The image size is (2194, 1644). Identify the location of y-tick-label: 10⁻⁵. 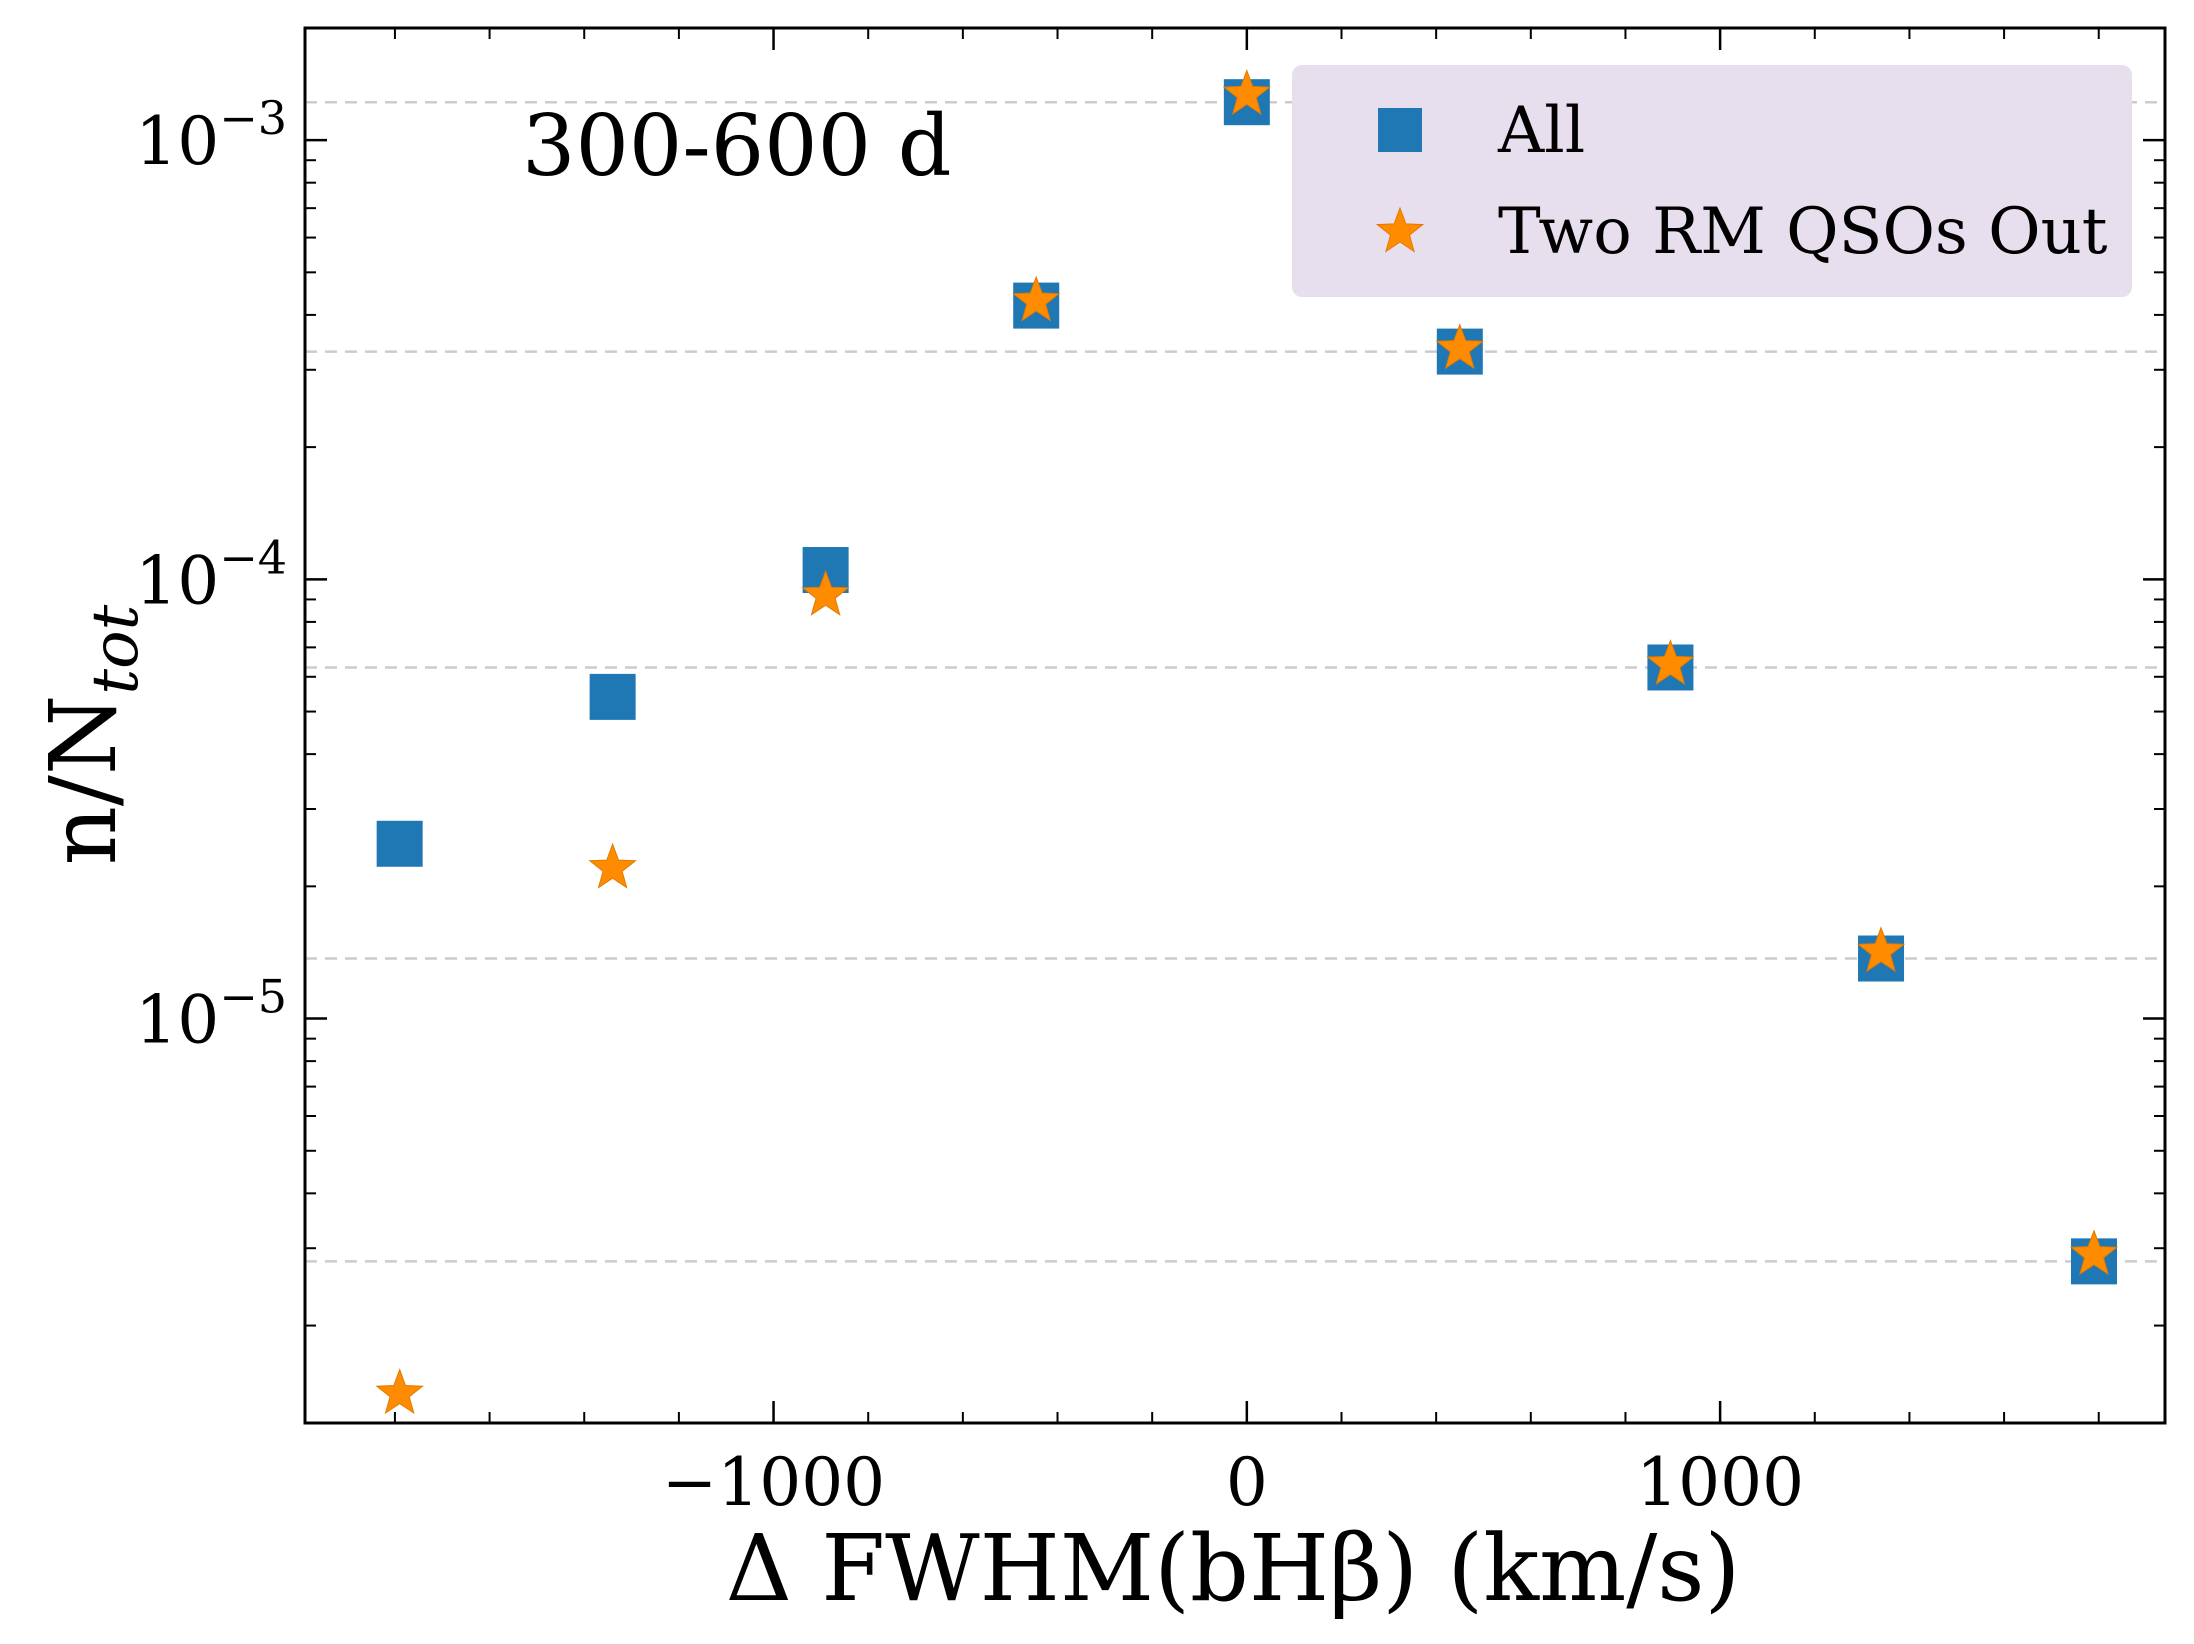
(211, 1014).